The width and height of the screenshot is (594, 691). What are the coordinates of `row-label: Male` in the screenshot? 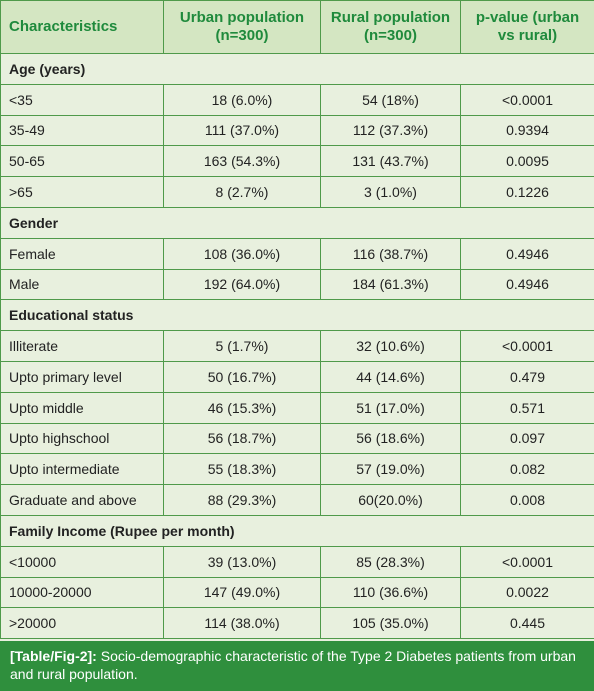 It's located at (82, 284).